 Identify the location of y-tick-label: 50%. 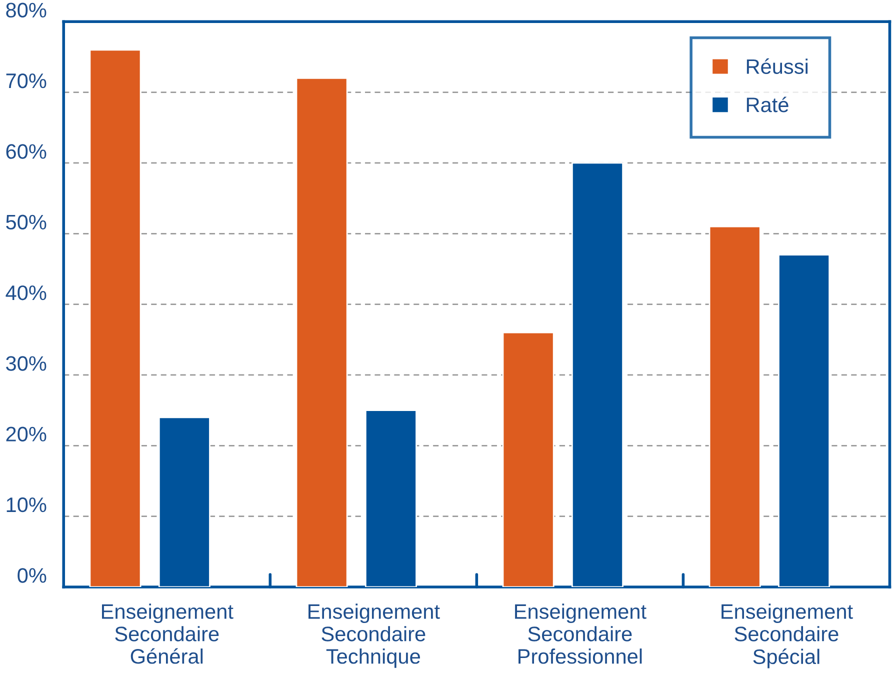
(26, 222).